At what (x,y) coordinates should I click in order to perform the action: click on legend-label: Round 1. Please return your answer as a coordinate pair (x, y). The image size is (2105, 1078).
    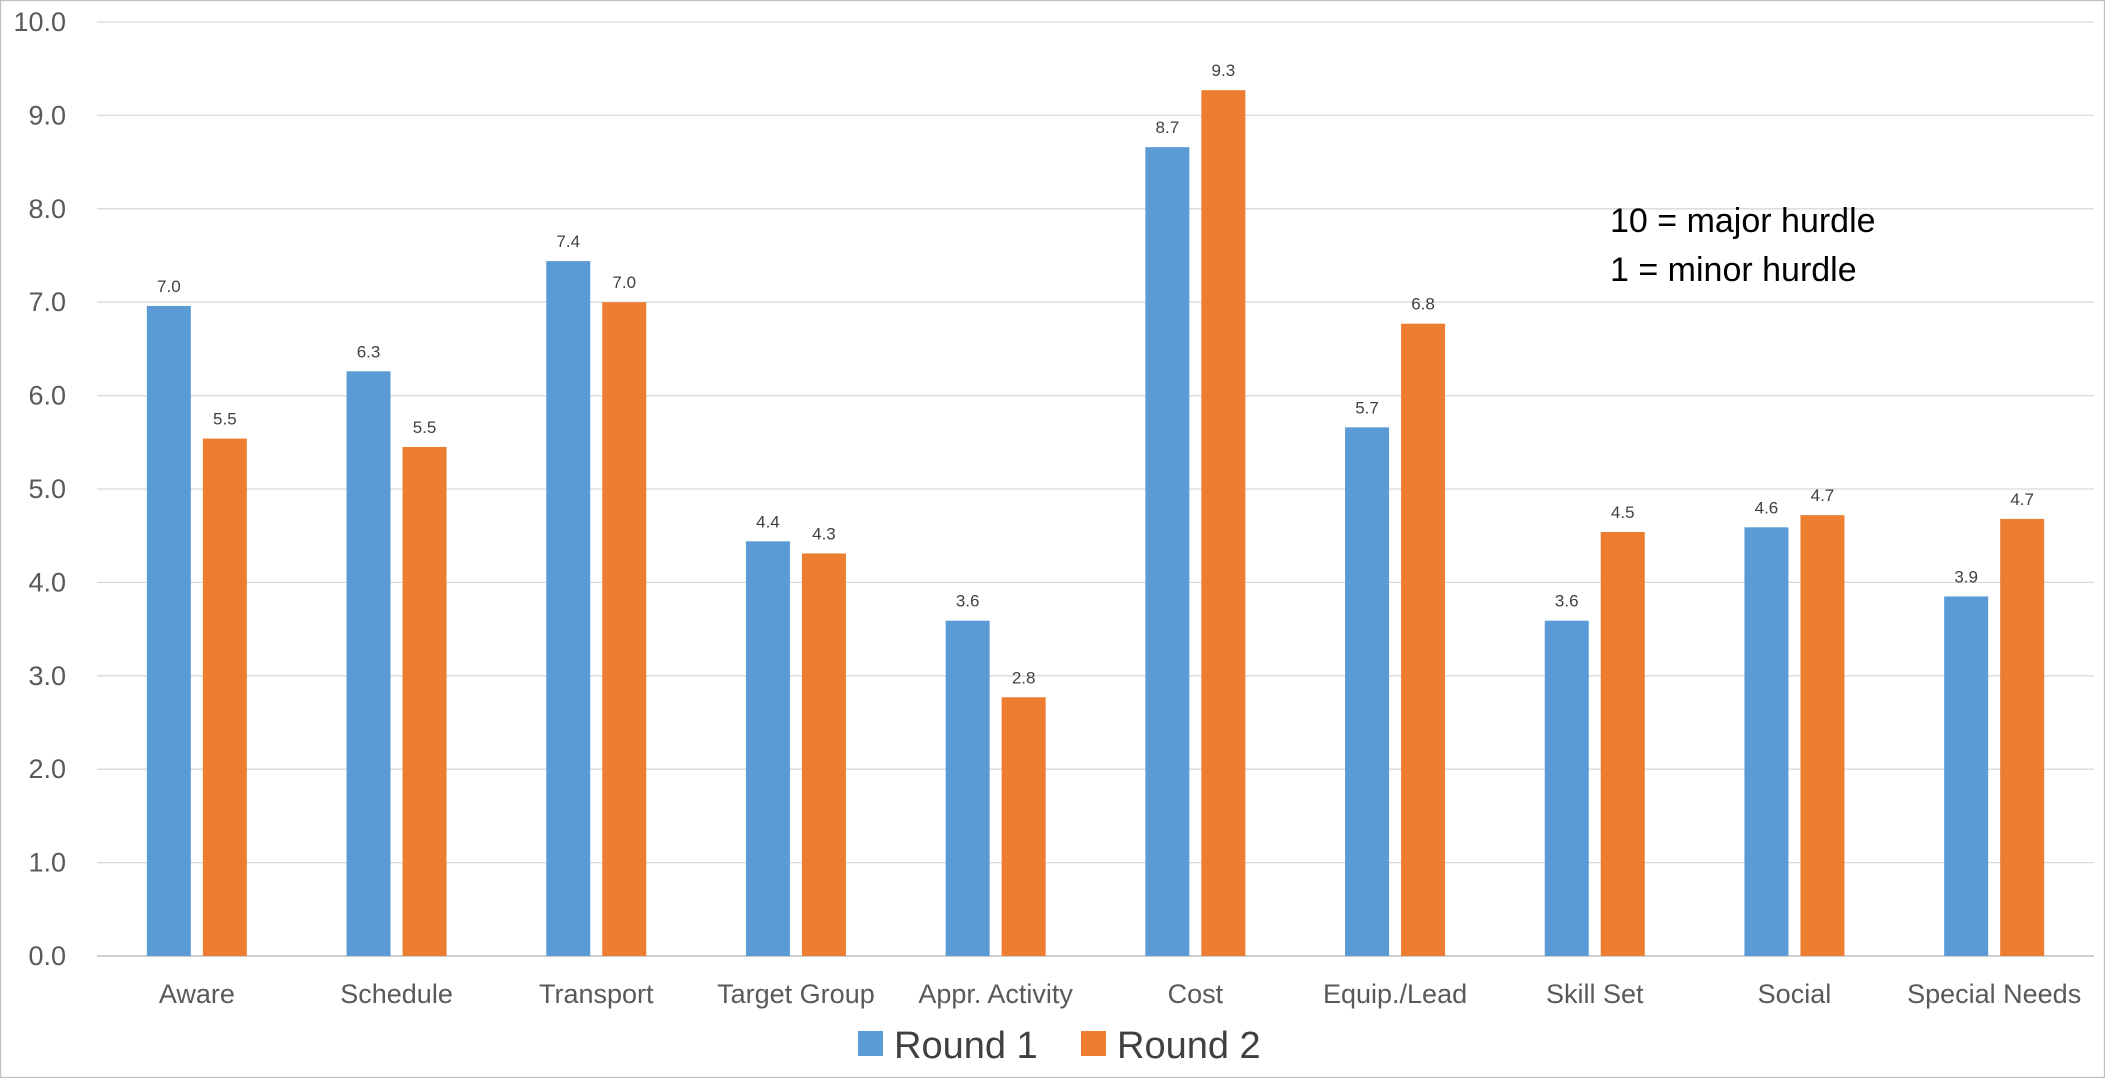
    Looking at the image, I should click on (966, 1046).